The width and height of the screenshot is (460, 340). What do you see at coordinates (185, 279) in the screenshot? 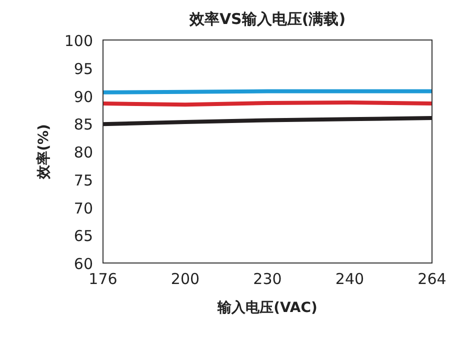
I see `x-tick-label: 200` at bounding box center [185, 279].